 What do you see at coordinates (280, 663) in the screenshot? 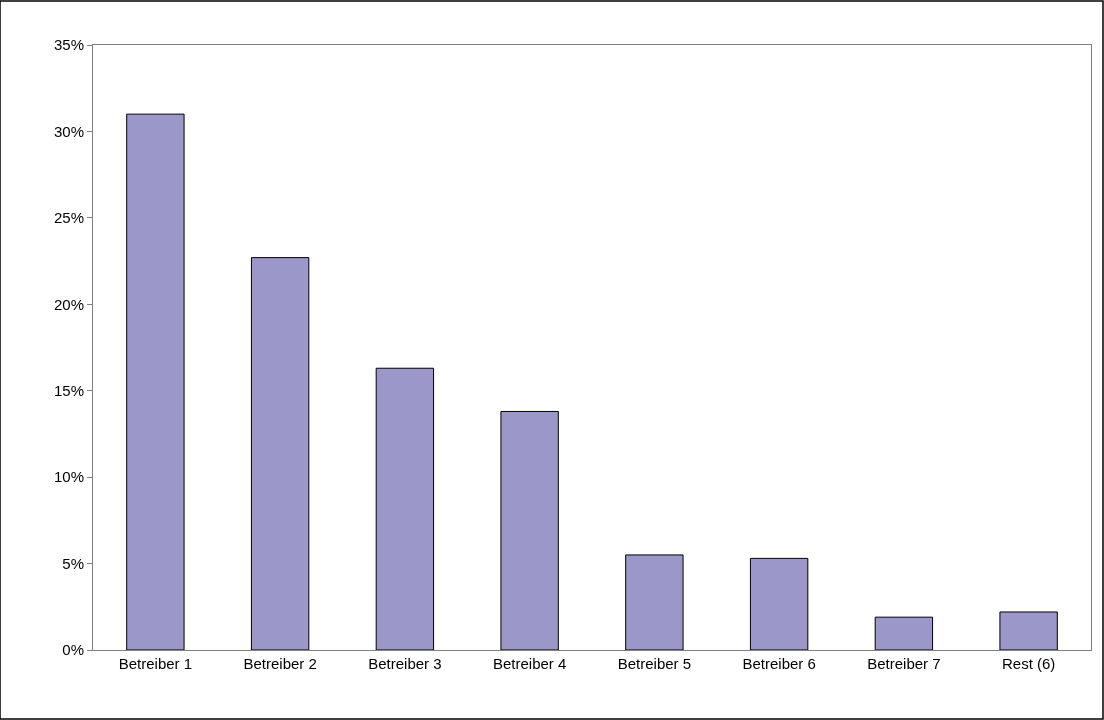
I see `x-tick-label: Betreiber 2` at bounding box center [280, 663].